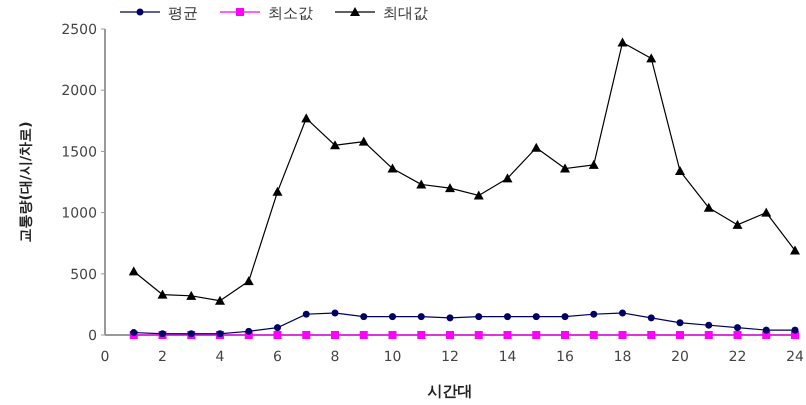  I want to click on x-tick-label: 14, so click(507, 357).